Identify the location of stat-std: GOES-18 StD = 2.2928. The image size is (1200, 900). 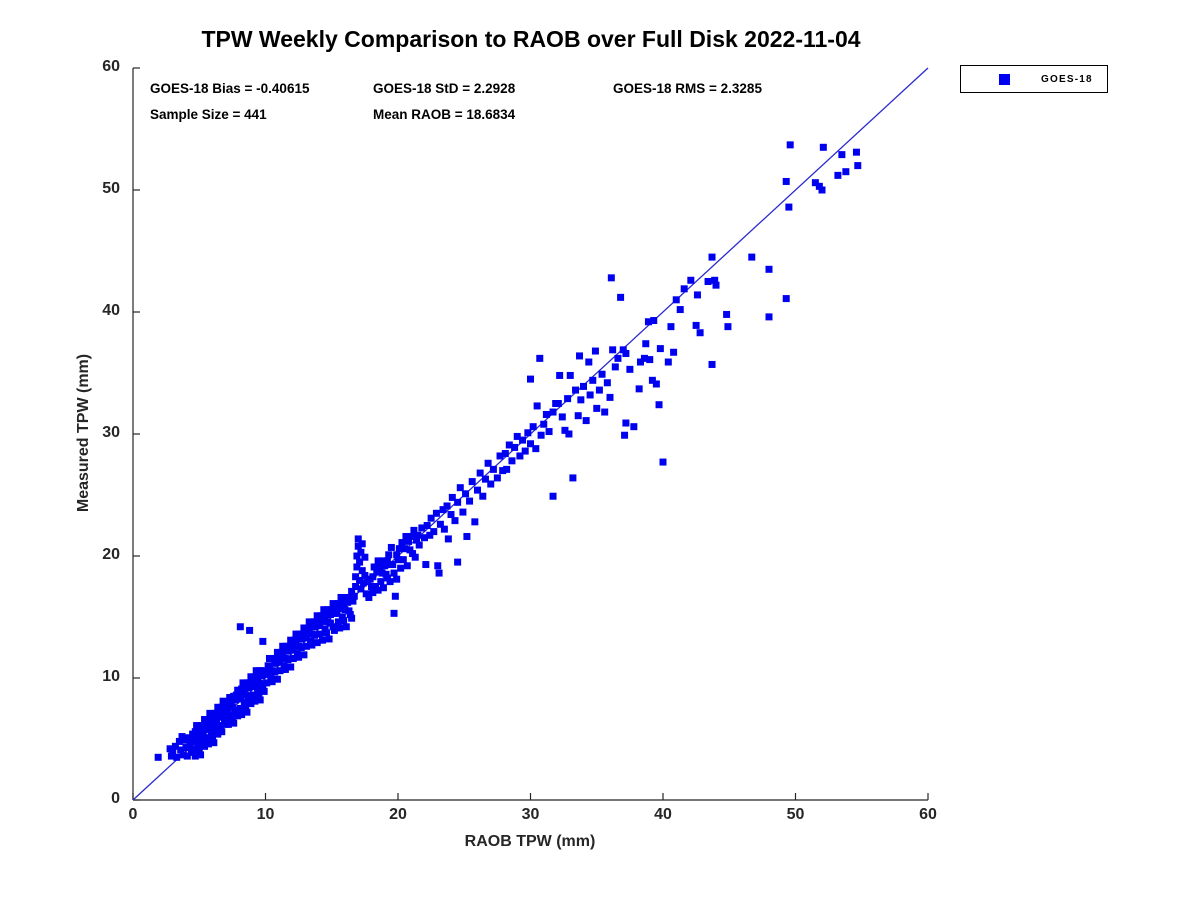
(444, 88).